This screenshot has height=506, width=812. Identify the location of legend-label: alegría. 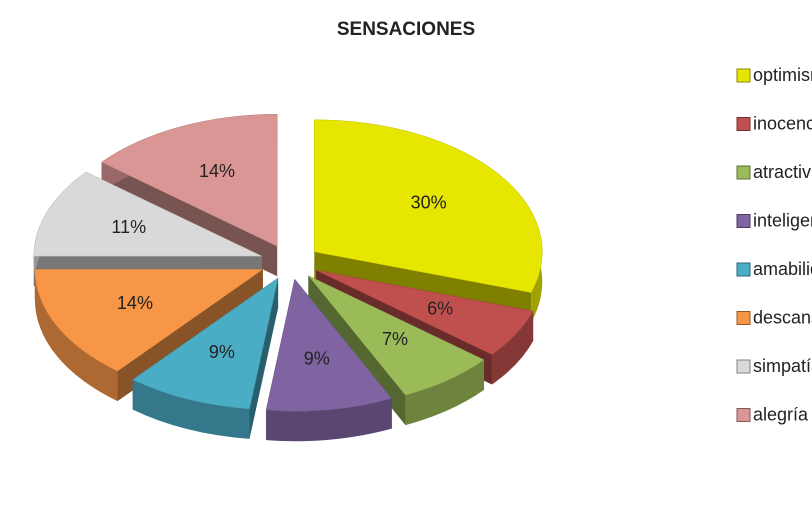
(781, 414).